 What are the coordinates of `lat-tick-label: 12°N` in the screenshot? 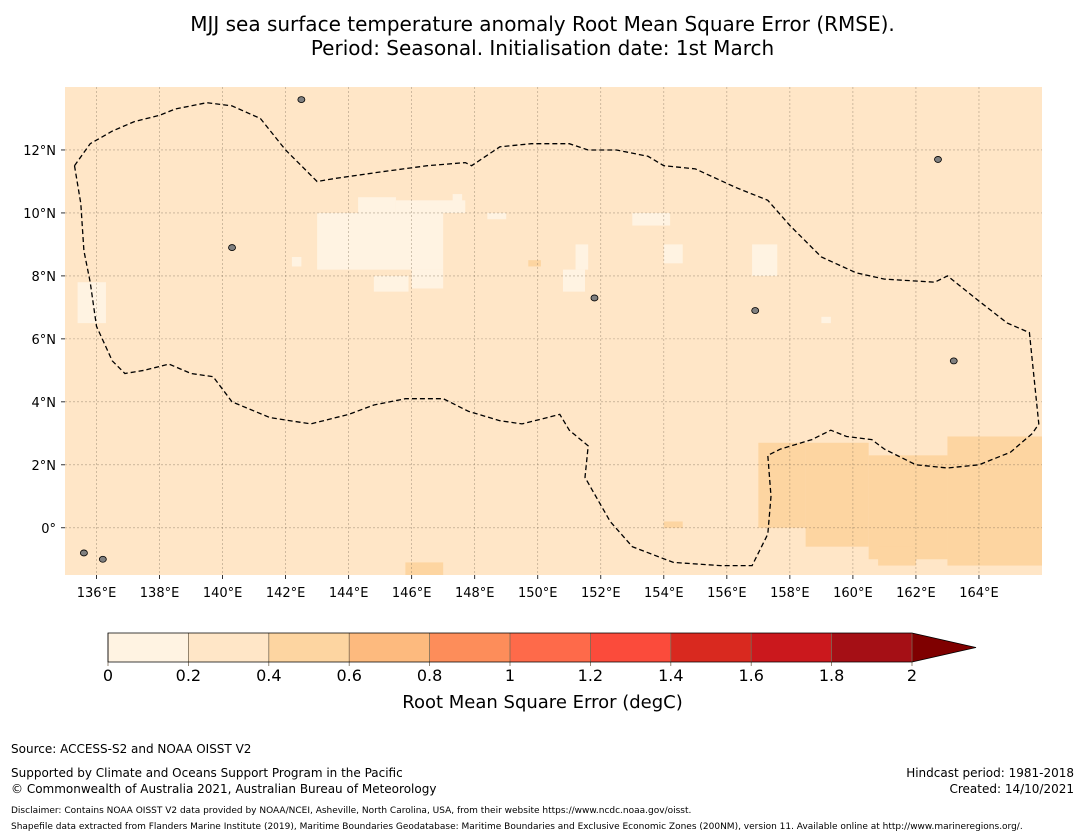 It's located at (39, 151).